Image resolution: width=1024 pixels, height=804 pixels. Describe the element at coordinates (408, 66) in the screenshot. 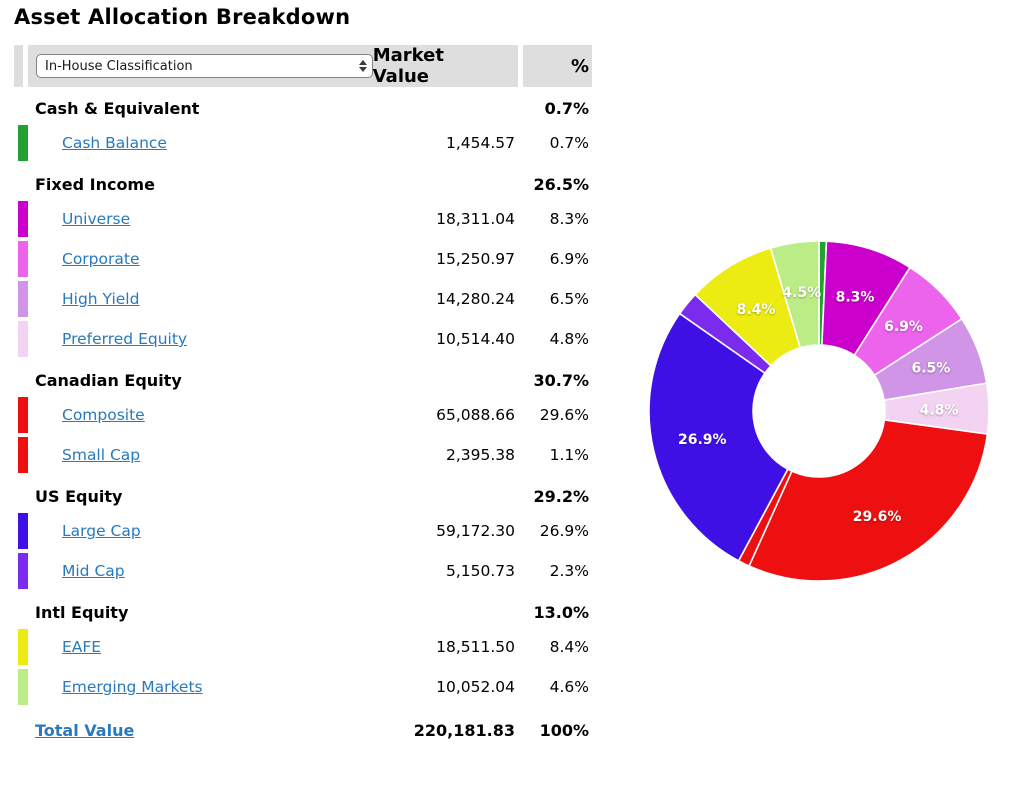

I see `column-header-market-value: Market Value` at that location.